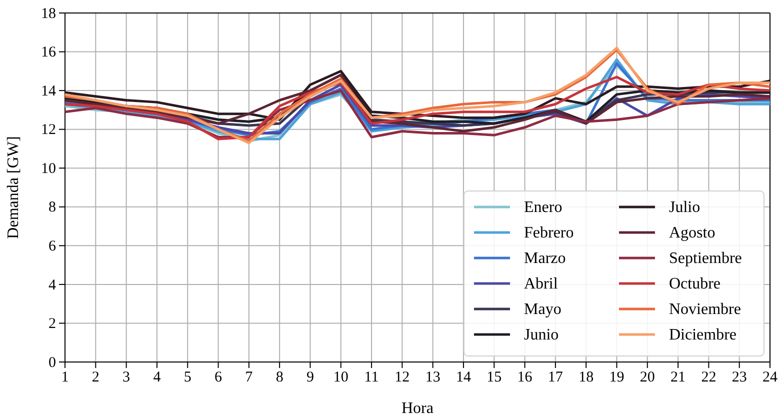  What do you see at coordinates (65, 378) in the screenshot?
I see `x-tick-label: 1` at bounding box center [65, 378].